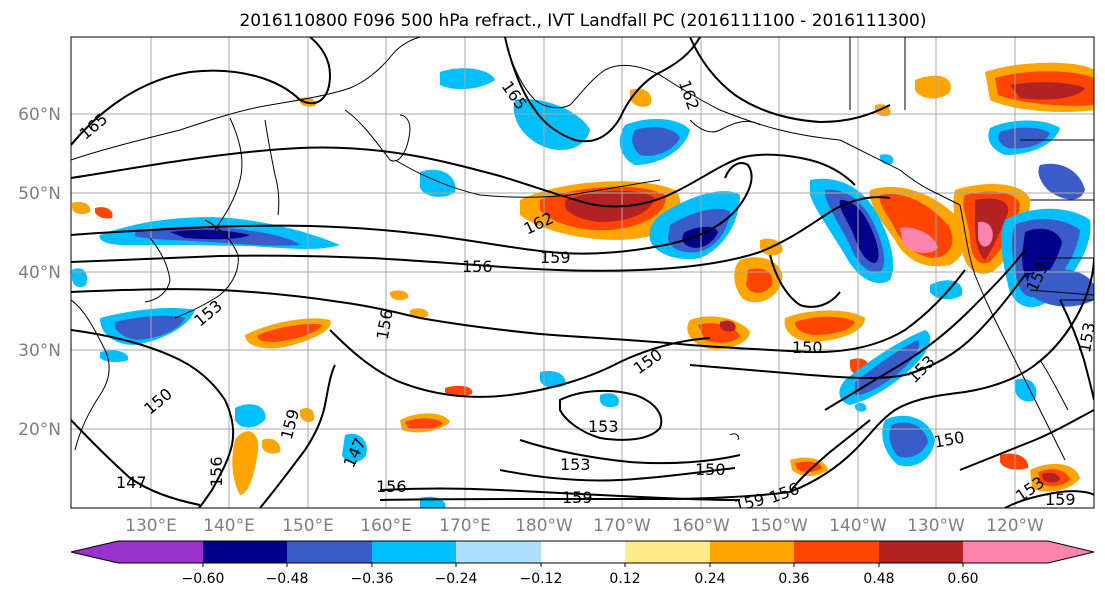  I want to click on contour-165-b, so click(602, 90).